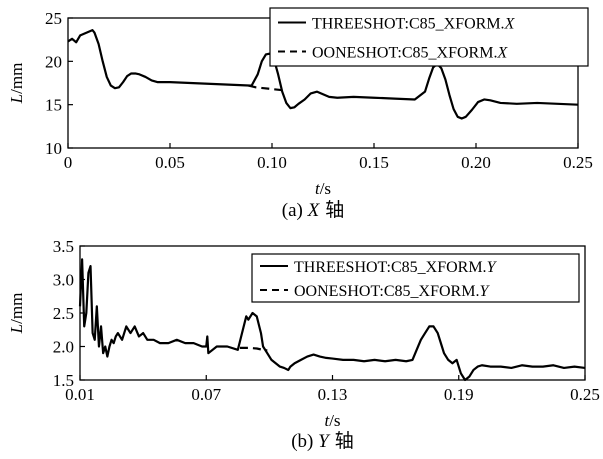 This screenshot has height=459, width=603. I want to click on x-tick-label: 0.15, so click(374, 162).